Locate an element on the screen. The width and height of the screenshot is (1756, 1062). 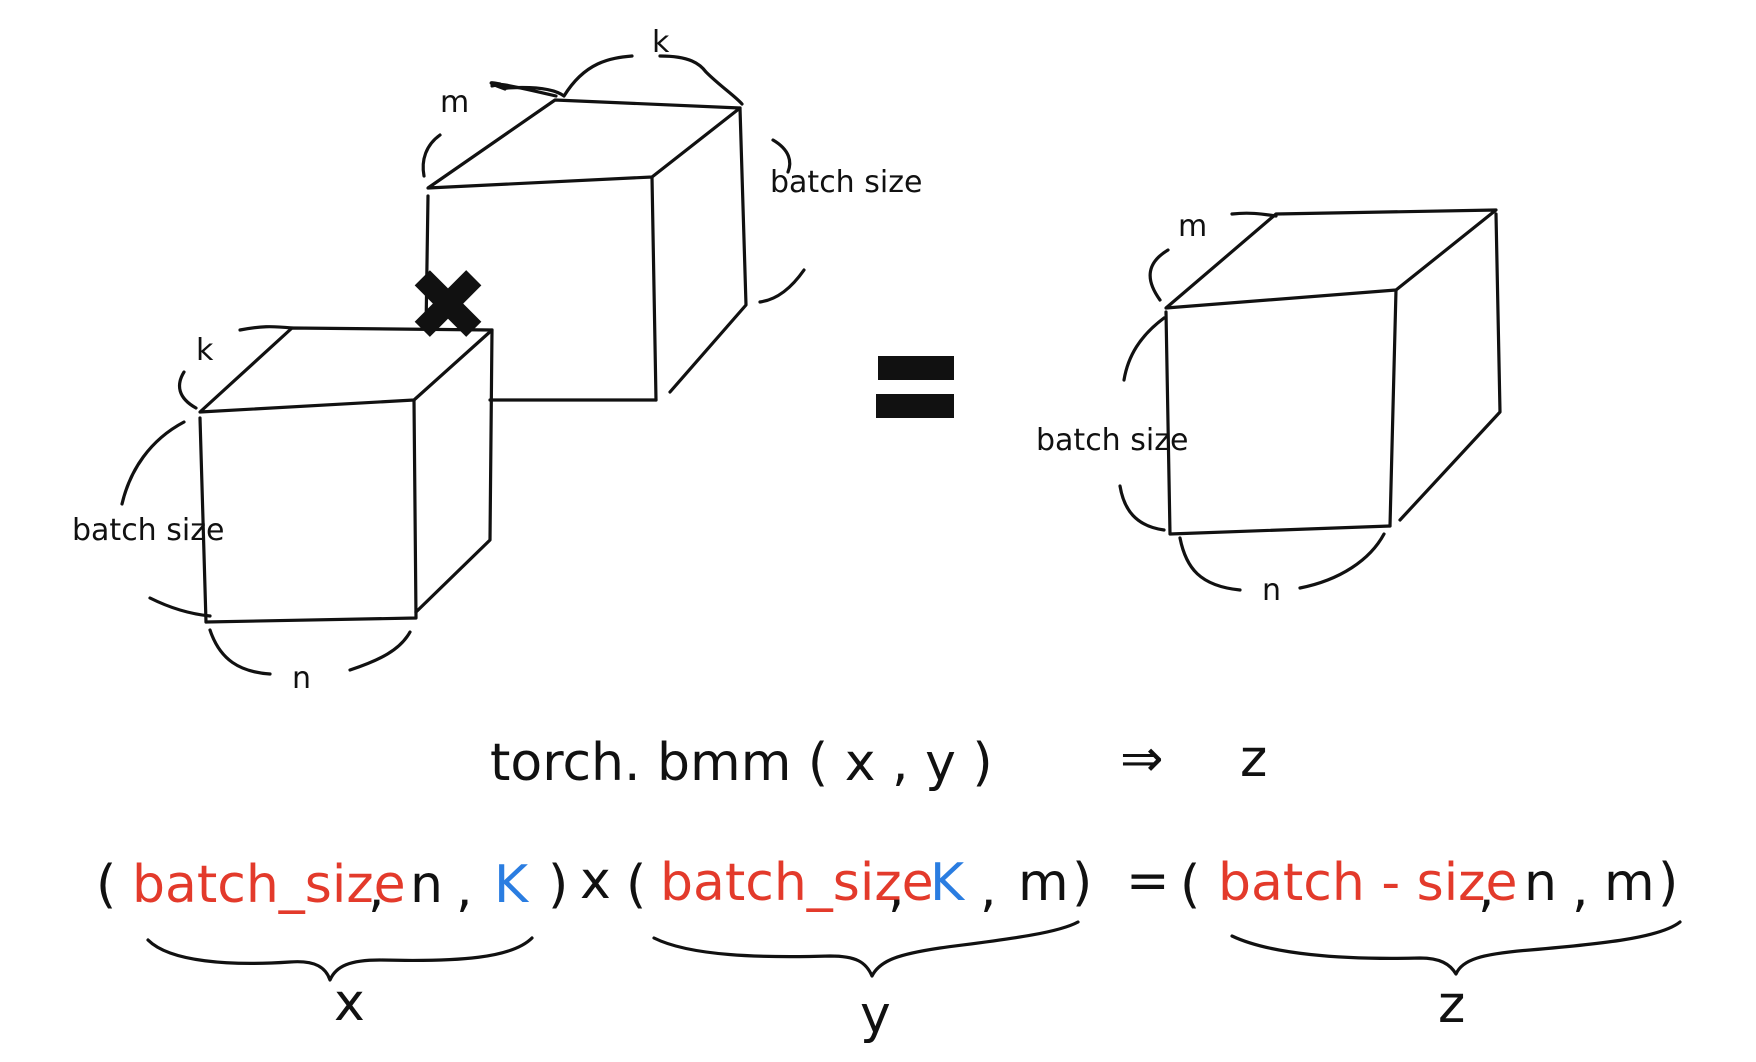
shape-x: ( batch_size , n , K ) is located at coordinates (332, 887).